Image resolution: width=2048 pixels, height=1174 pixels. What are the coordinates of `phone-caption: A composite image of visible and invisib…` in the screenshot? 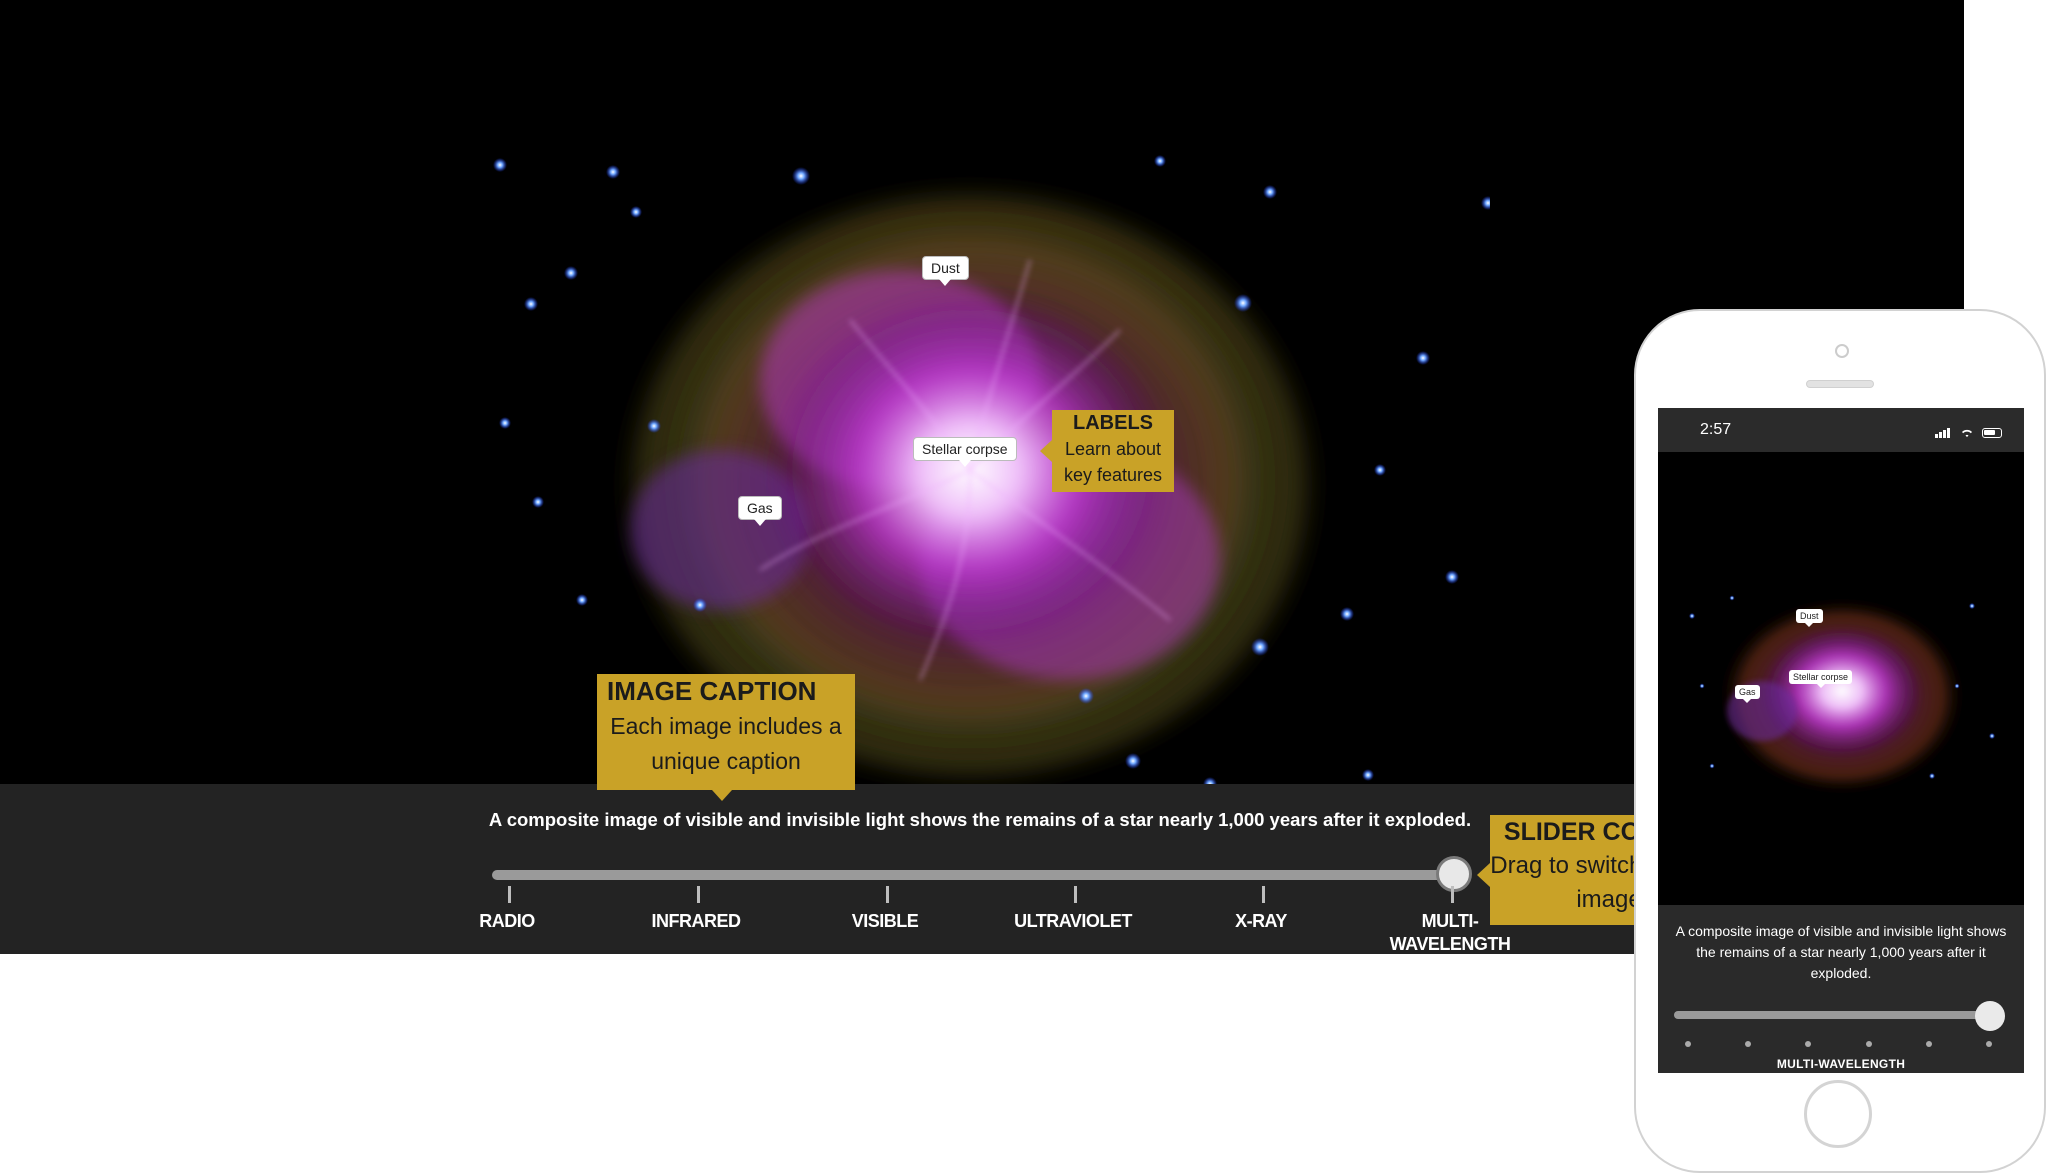 It's located at (1841, 952).